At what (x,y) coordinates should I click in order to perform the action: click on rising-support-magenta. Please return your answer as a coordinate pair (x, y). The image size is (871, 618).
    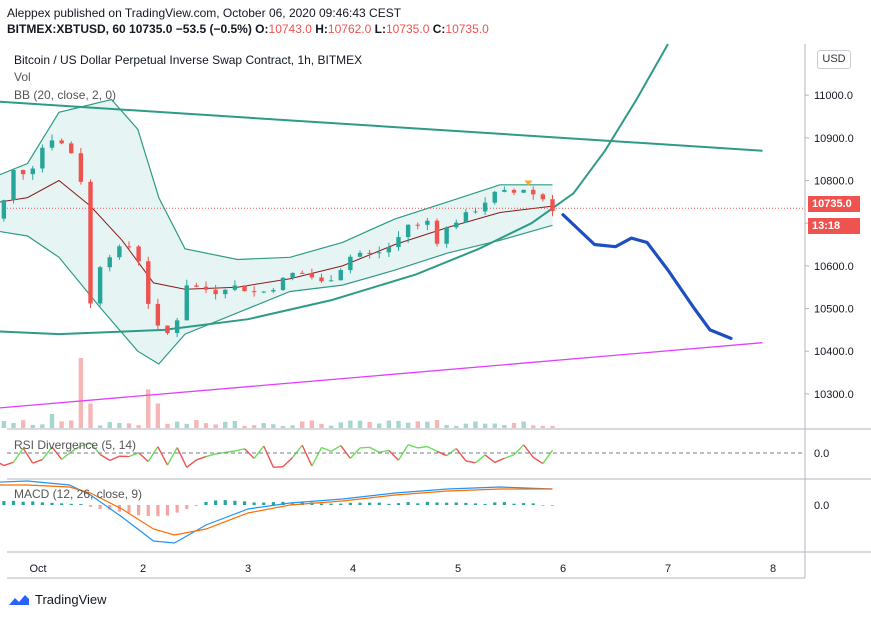
    Looking at the image, I should click on (381, 375).